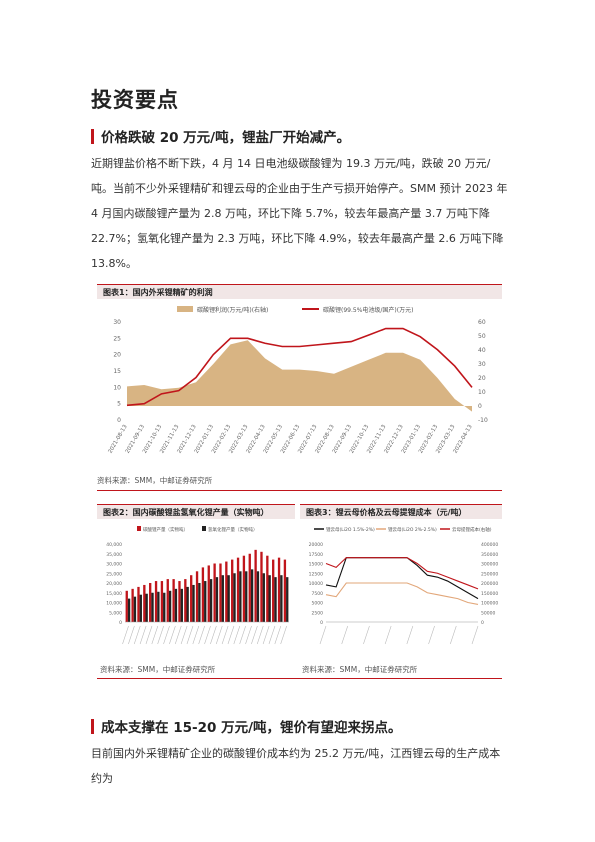 The height and width of the screenshot is (842, 595). Describe the element at coordinates (155, 480) in the screenshot. I see `figure1-source: 资料来源：SMM，中邮证券研究所` at that location.